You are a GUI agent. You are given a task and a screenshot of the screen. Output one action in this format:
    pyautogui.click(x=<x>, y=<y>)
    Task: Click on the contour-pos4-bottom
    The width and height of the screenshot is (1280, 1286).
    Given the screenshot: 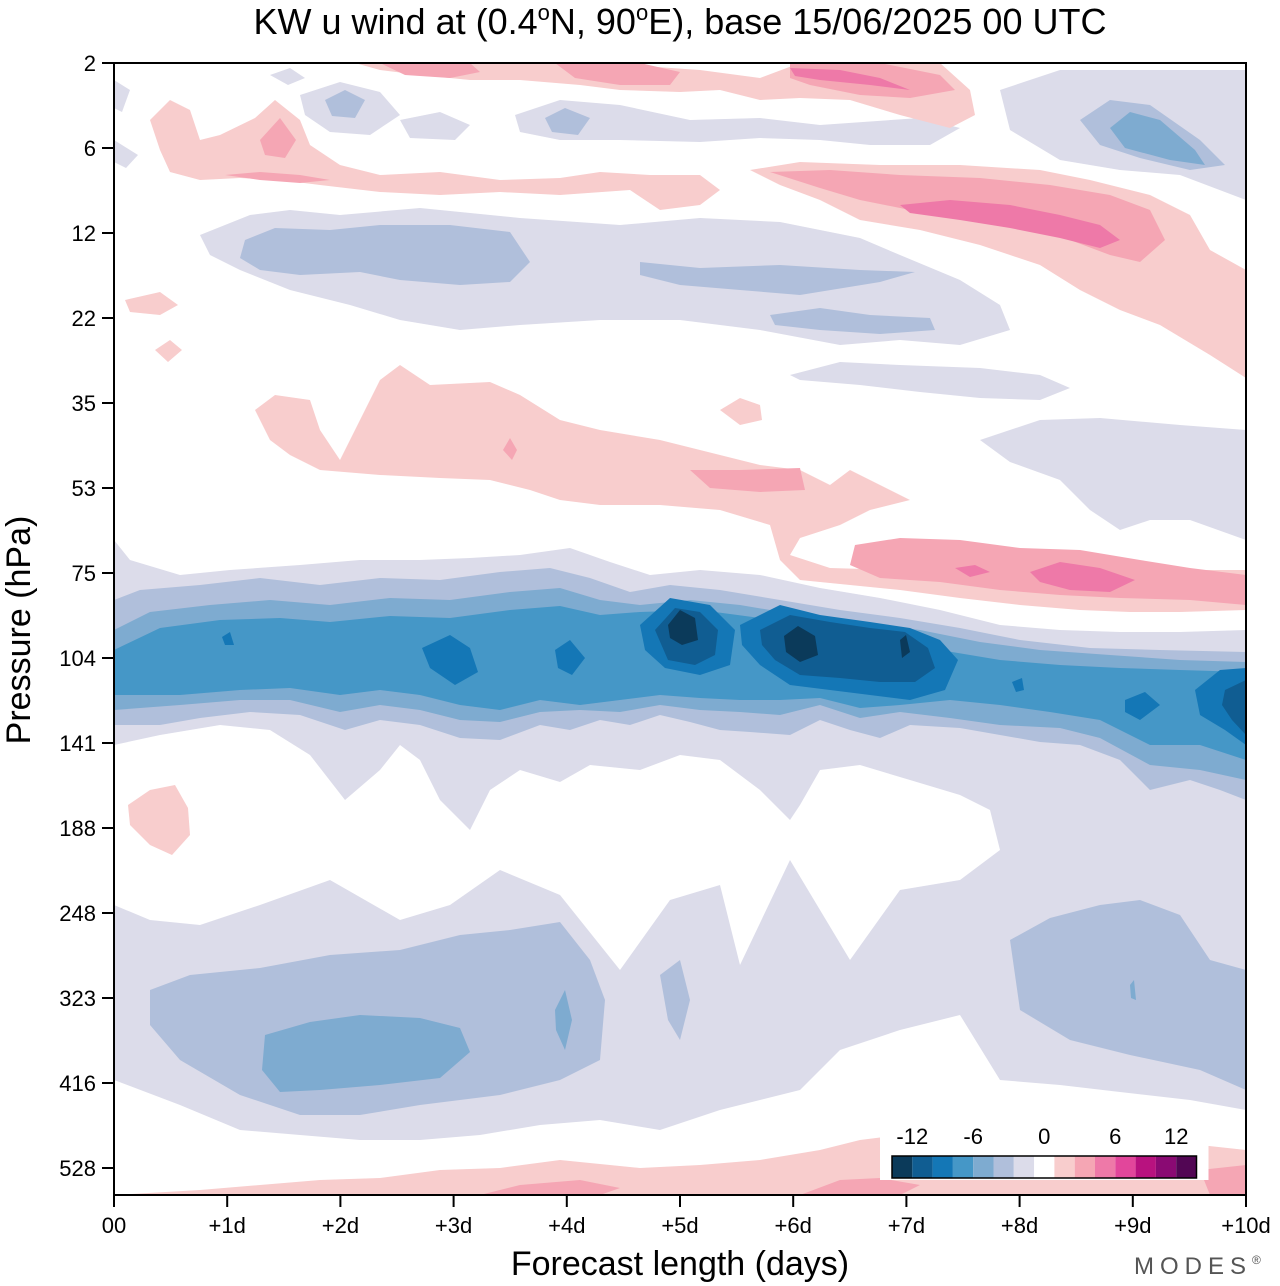 What is the action you would take?
    pyautogui.click(x=863, y=1180)
    